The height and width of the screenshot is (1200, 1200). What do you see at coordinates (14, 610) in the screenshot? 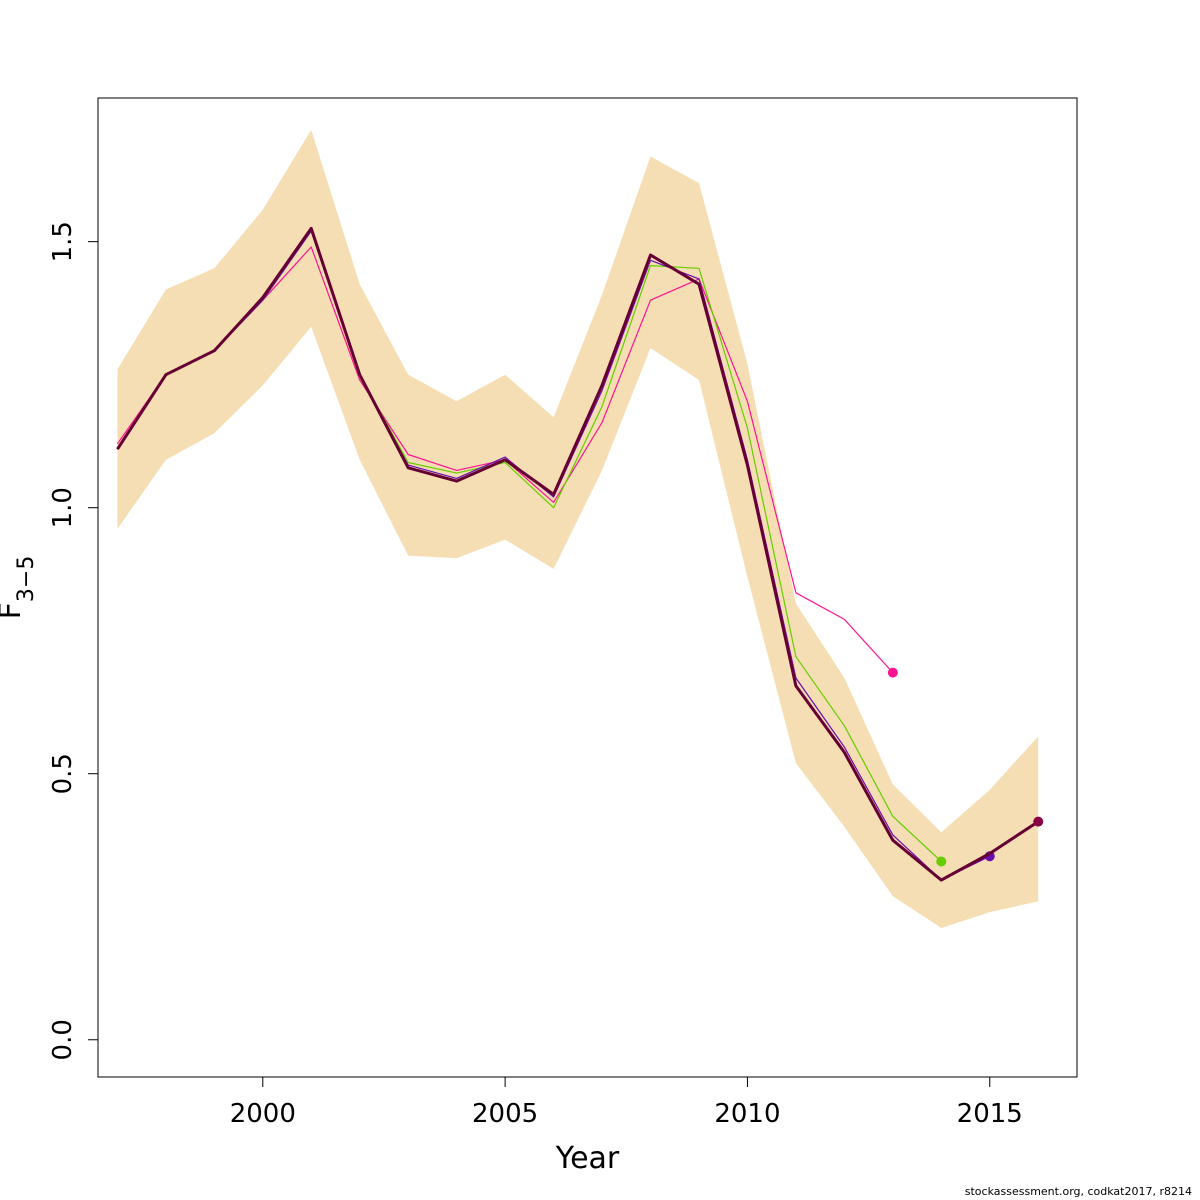
I see `y-axis-title-main: F` at bounding box center [14, 610].